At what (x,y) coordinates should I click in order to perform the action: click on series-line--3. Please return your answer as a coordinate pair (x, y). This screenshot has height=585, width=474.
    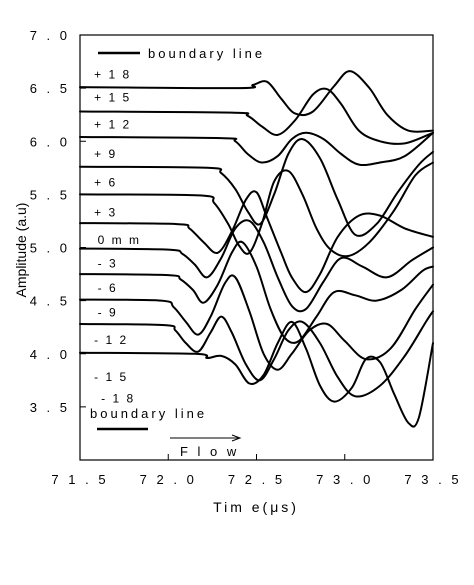
    Looking at the image, I should click on (256, 292).